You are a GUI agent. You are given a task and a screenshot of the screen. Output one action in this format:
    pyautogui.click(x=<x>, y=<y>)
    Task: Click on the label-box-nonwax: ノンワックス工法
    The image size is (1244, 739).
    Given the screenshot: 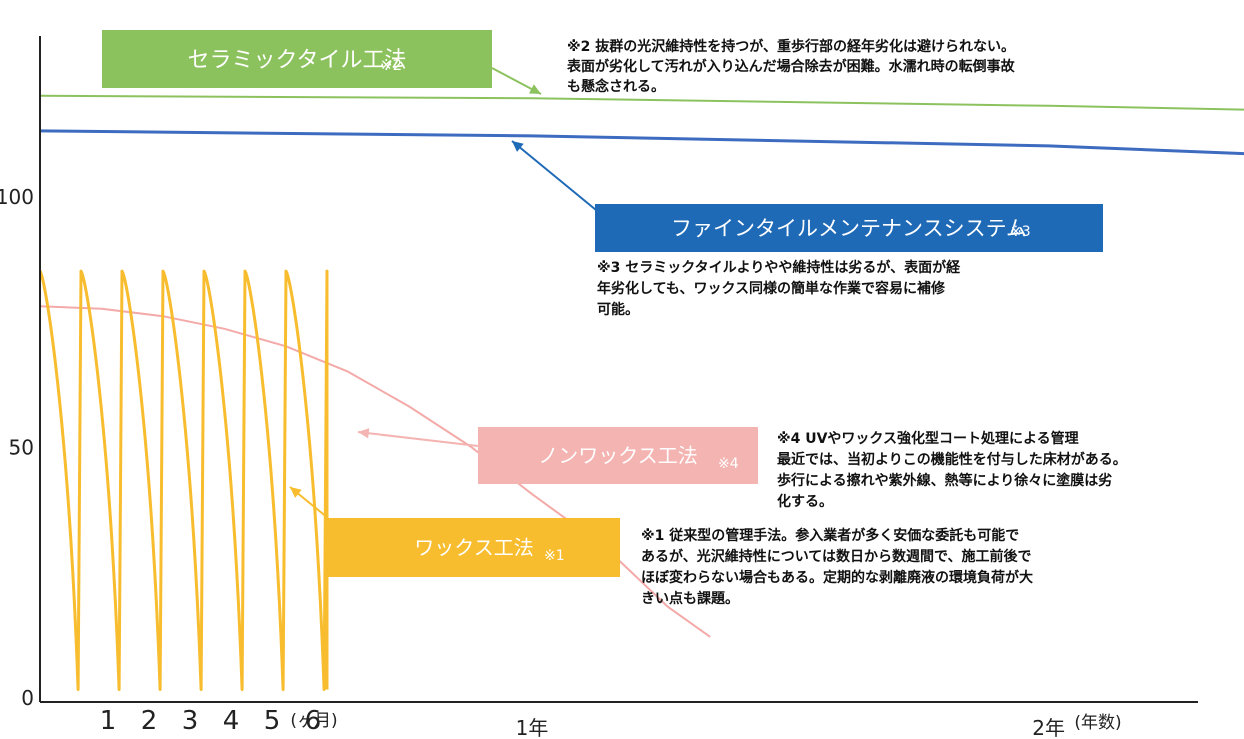 What is the action you would take?
    pyautogui.click(x=618, y=455)
    